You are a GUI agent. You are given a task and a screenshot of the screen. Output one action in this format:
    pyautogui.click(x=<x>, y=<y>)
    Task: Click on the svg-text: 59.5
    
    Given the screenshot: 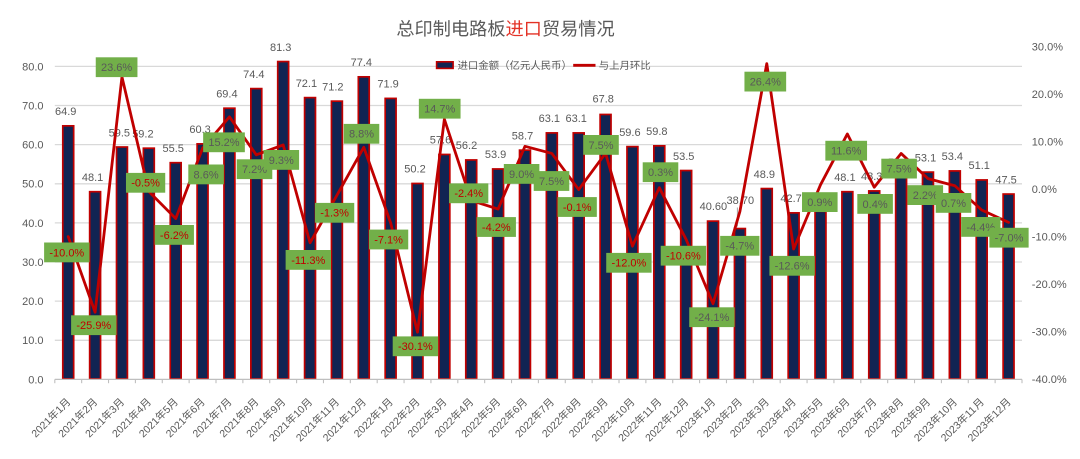 What is the action you would take?
    pyautogui.click(x=119, y=133)
    